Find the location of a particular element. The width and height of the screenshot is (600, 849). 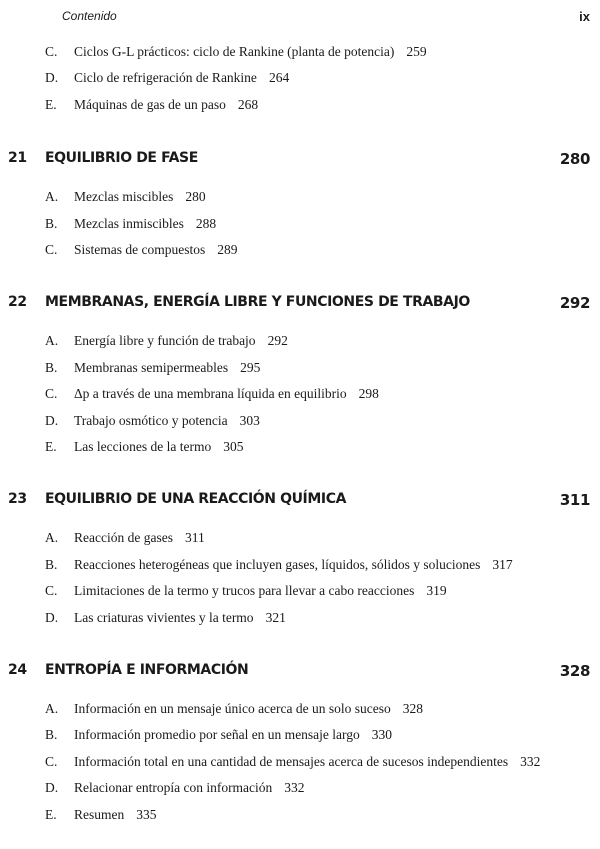

chapter-title: ENTROPÍA E INFORMACIÓN is located at coordinates (147, 669).